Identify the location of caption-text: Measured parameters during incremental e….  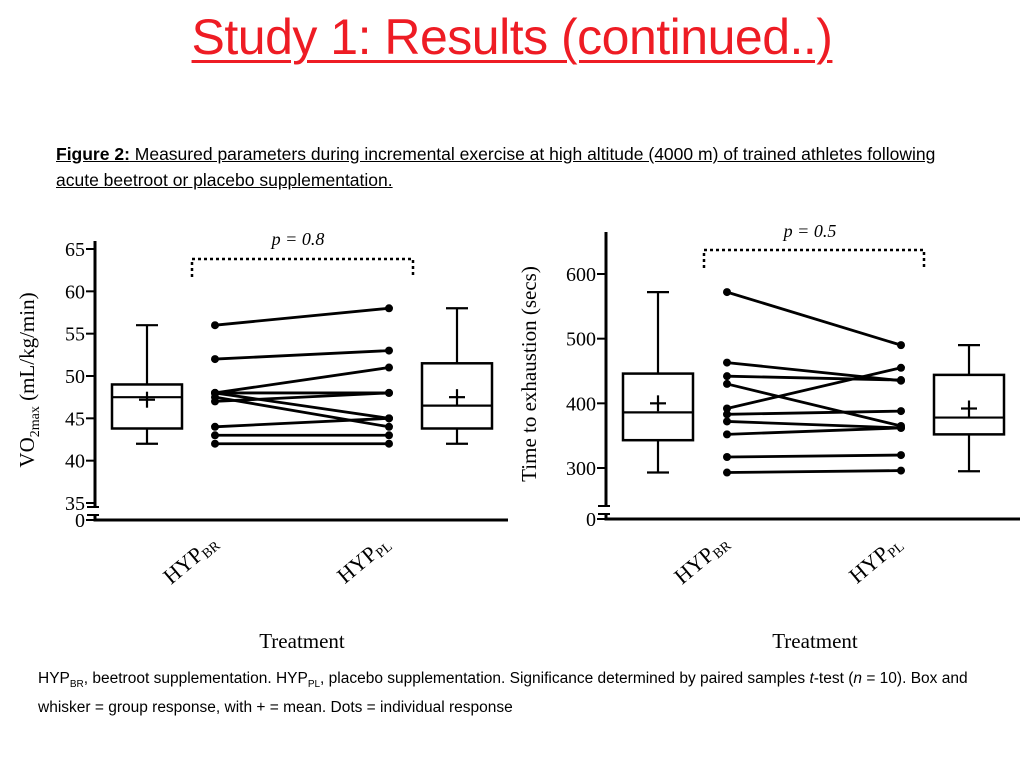
(496, 167).